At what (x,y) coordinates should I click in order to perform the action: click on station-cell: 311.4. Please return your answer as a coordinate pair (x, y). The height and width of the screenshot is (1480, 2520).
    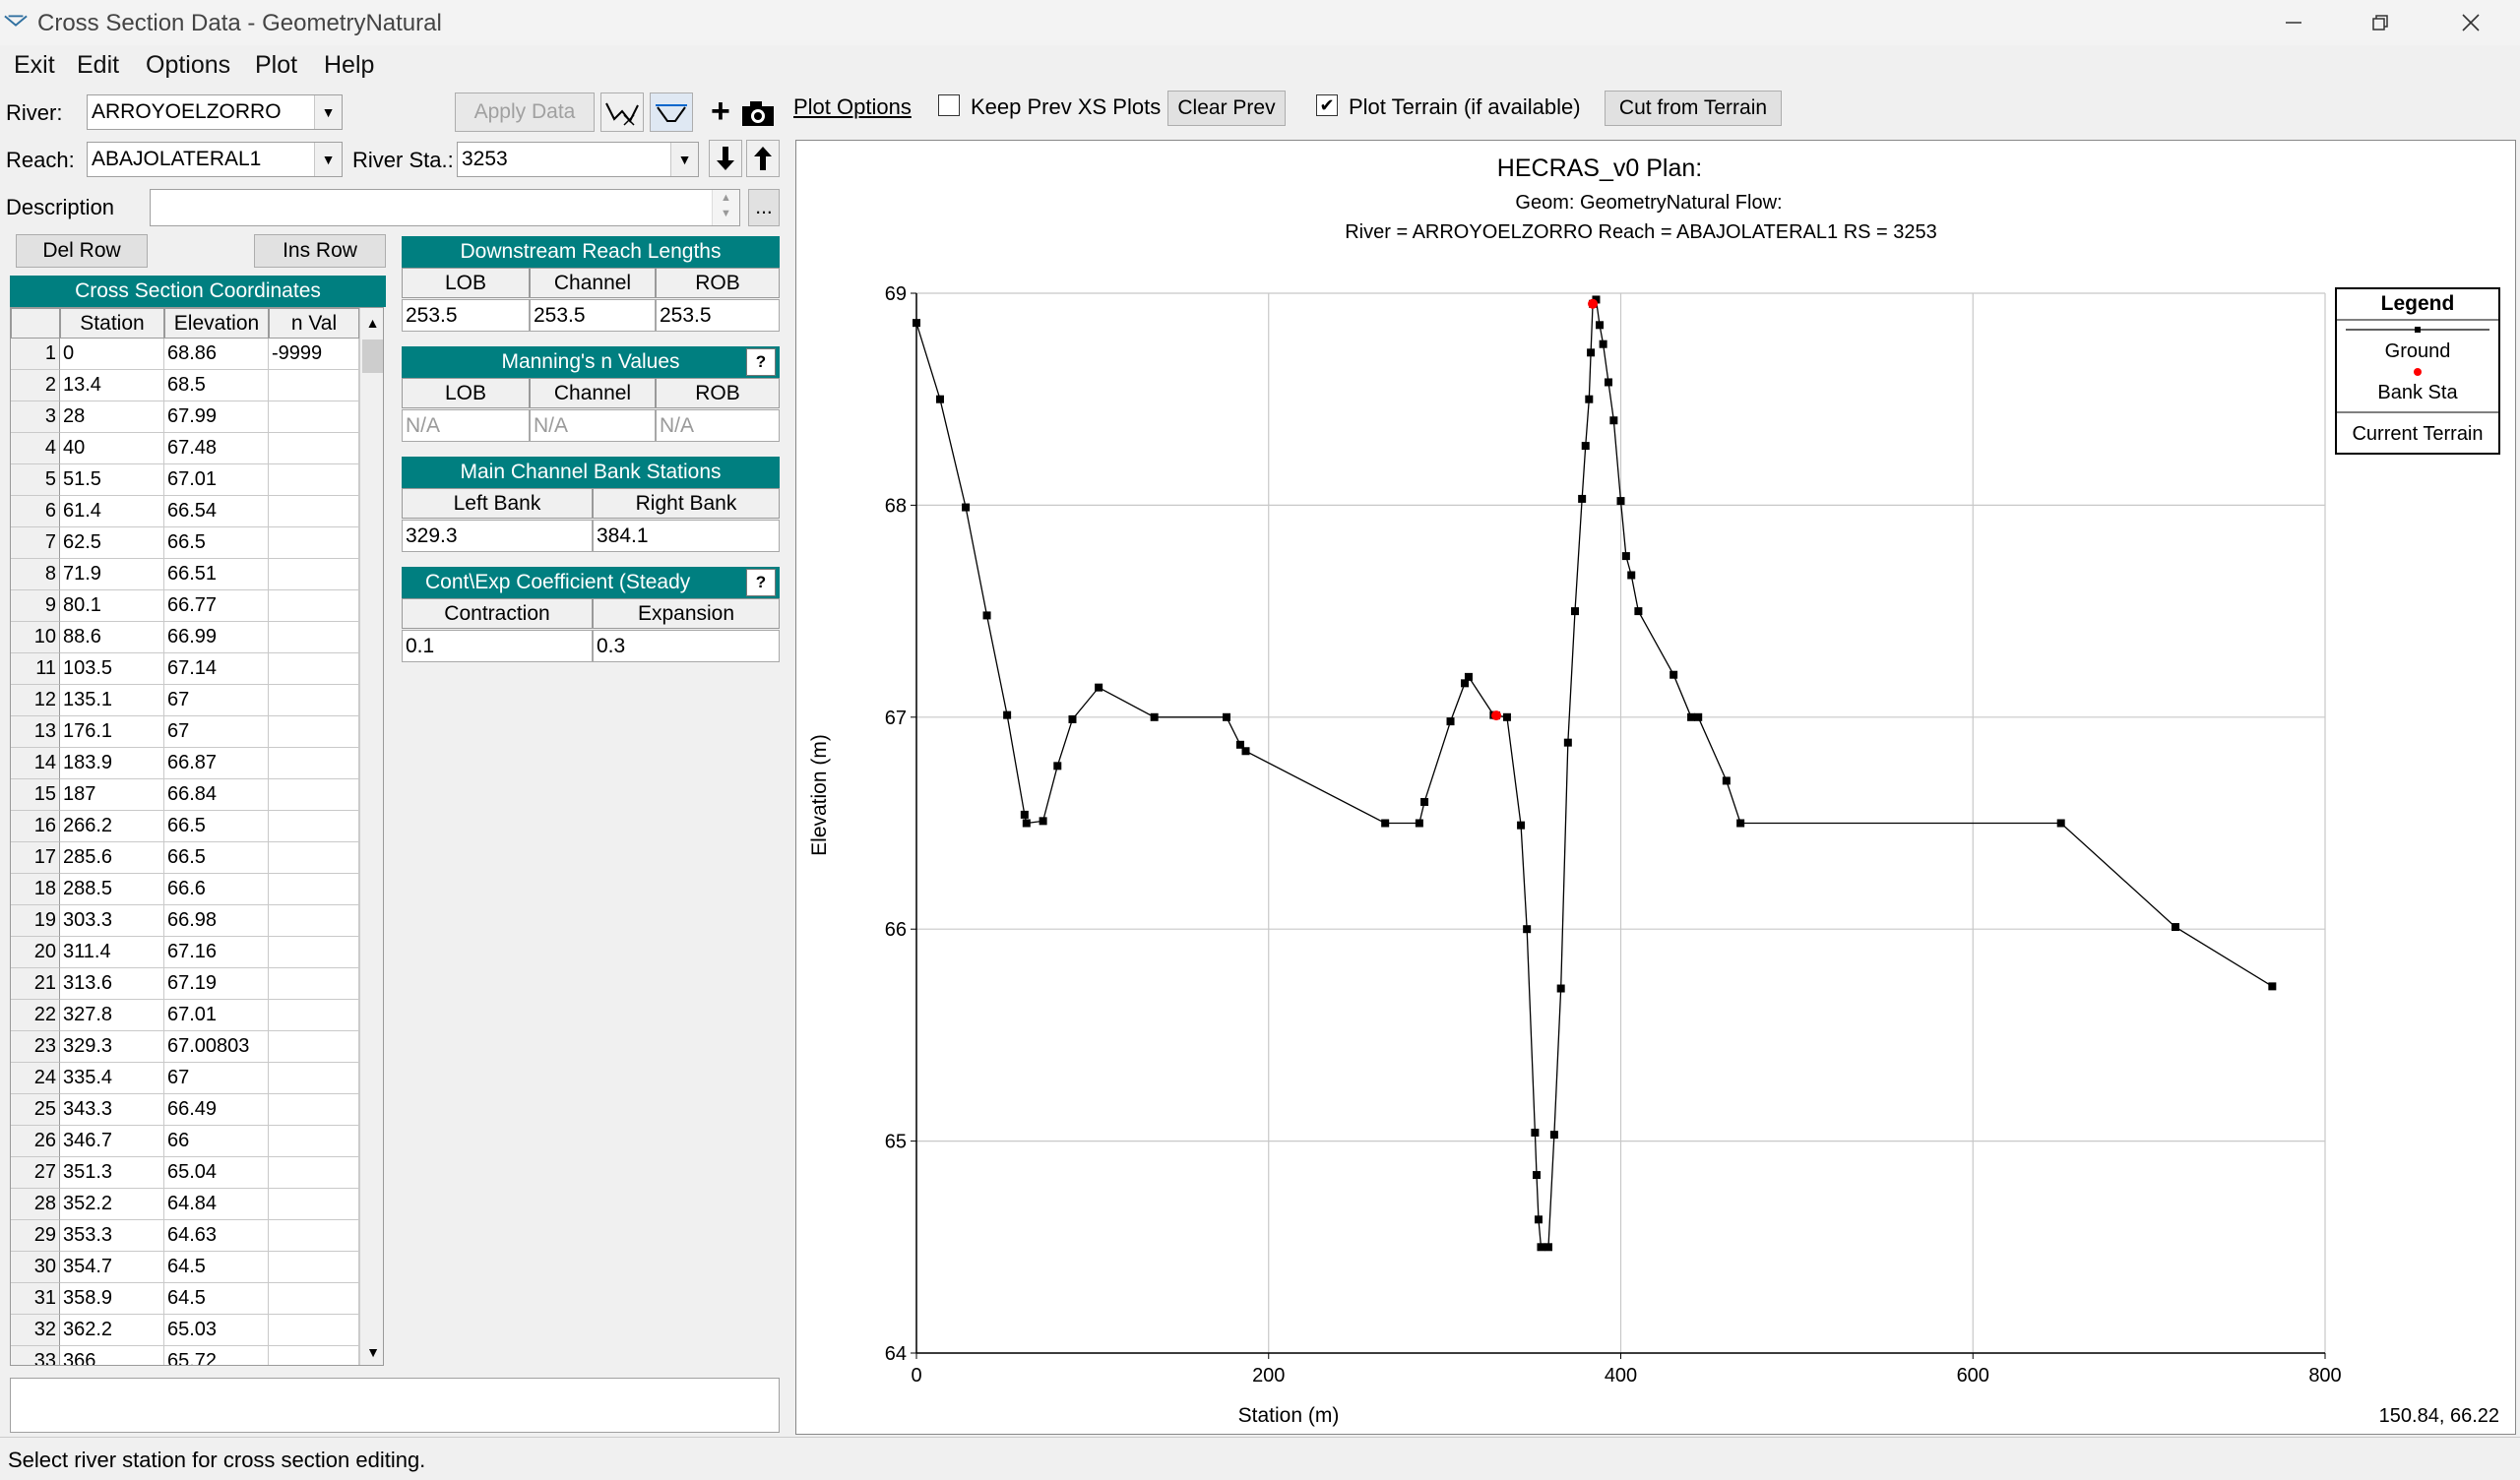
    Looking at the image, I should click on (112, 953).